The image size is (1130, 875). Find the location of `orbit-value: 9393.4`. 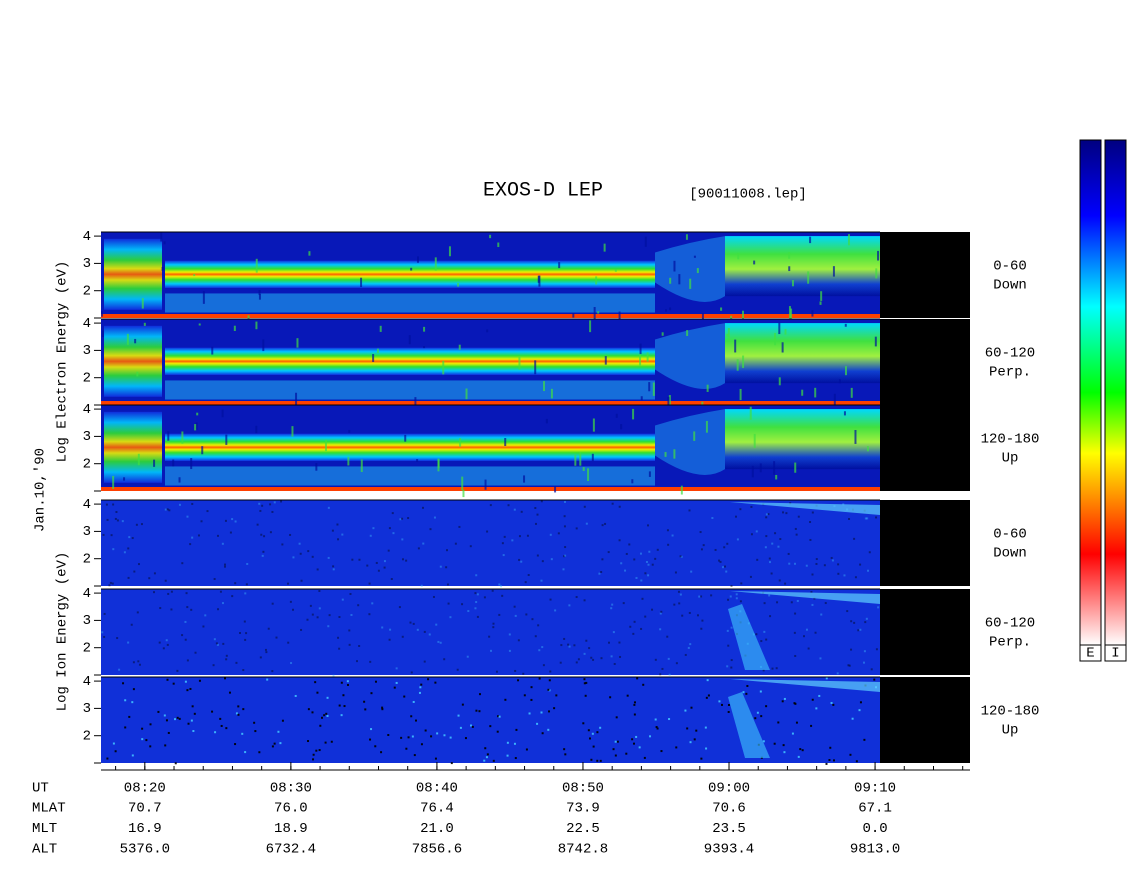

orbit-value: 9393.4 is located at coordinates (729, 850).